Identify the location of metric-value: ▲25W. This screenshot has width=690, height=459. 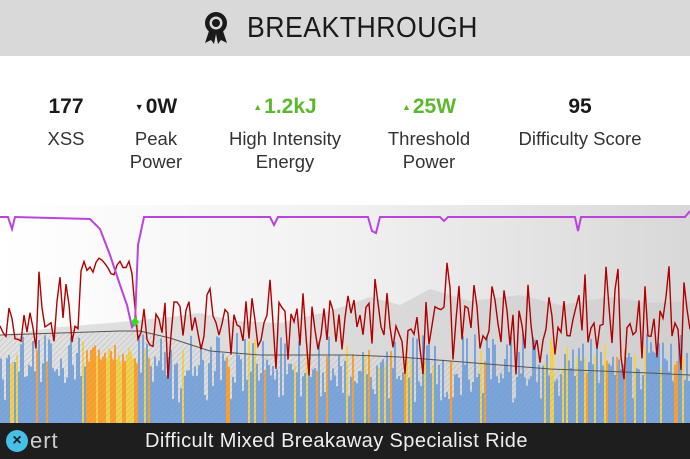
(429, 107).